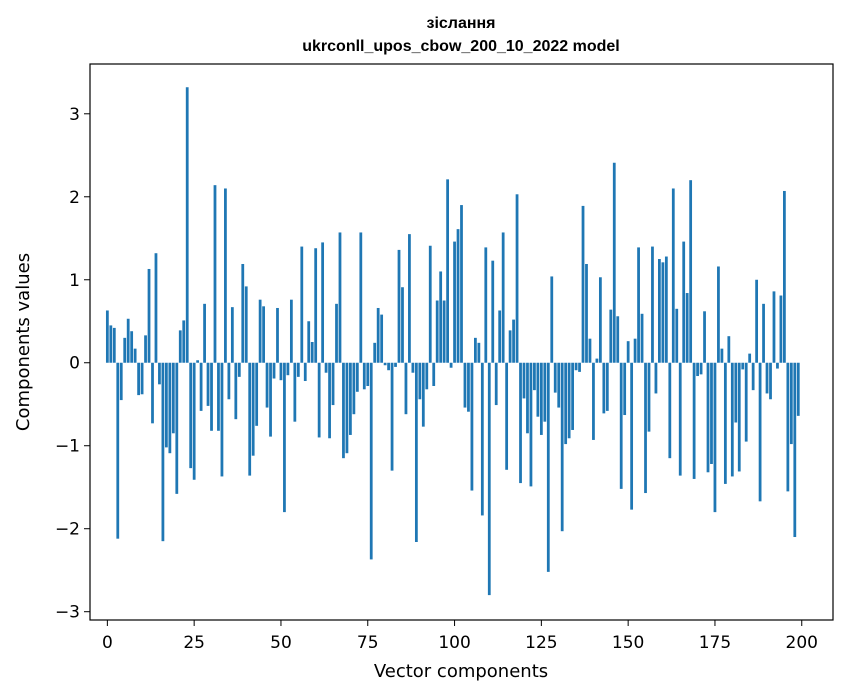 The width and height of the screenshot is (847, 696). Describe the element at coordinates (454, 643) in the screenshot. I see `x-tick-label: 100` at that location.